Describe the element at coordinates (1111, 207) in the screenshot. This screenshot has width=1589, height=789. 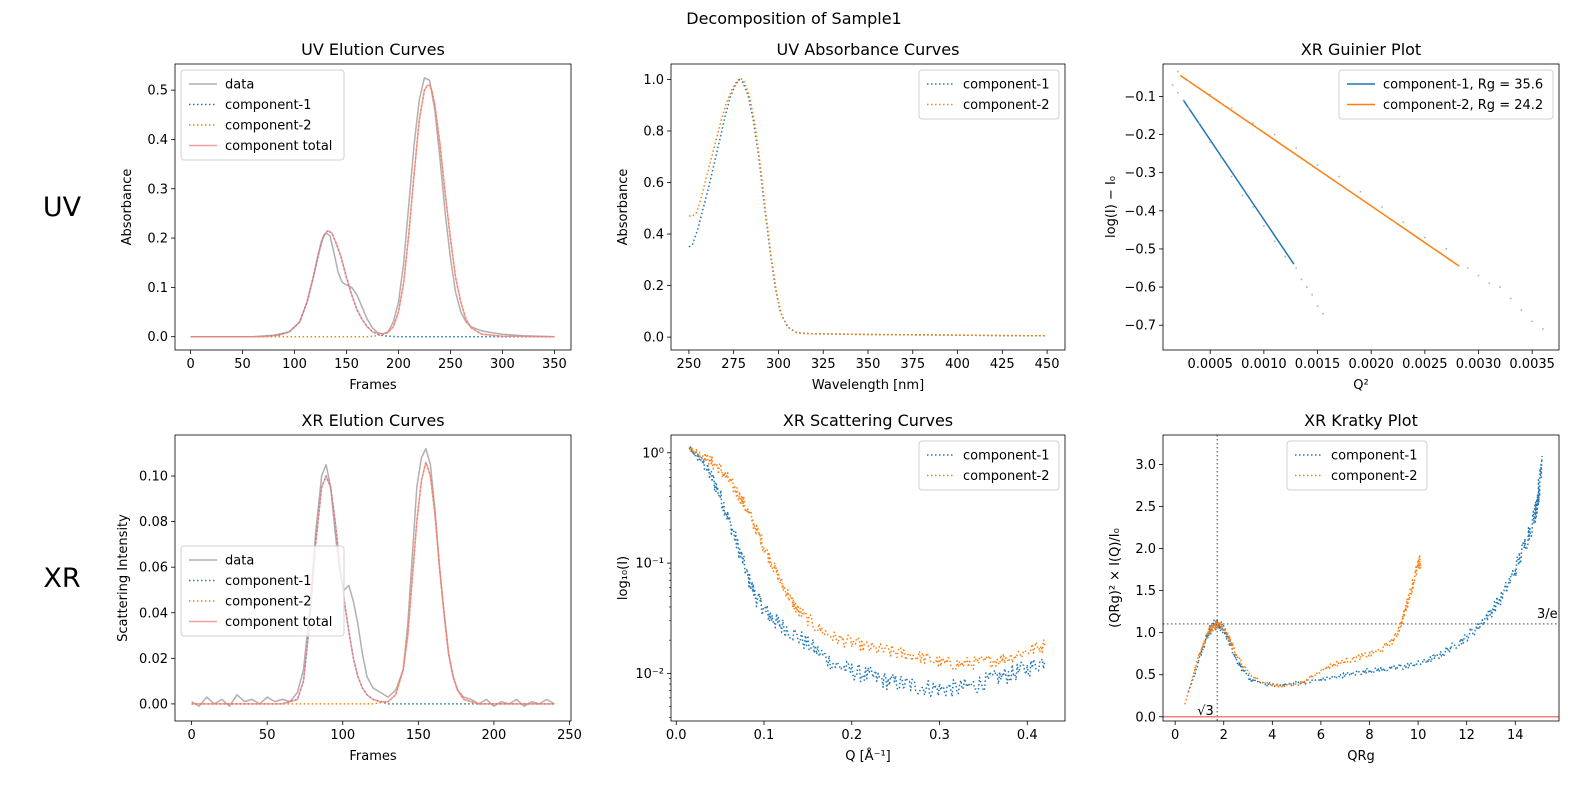
I see `y-axis-label: log(I) − I₀` at that location.